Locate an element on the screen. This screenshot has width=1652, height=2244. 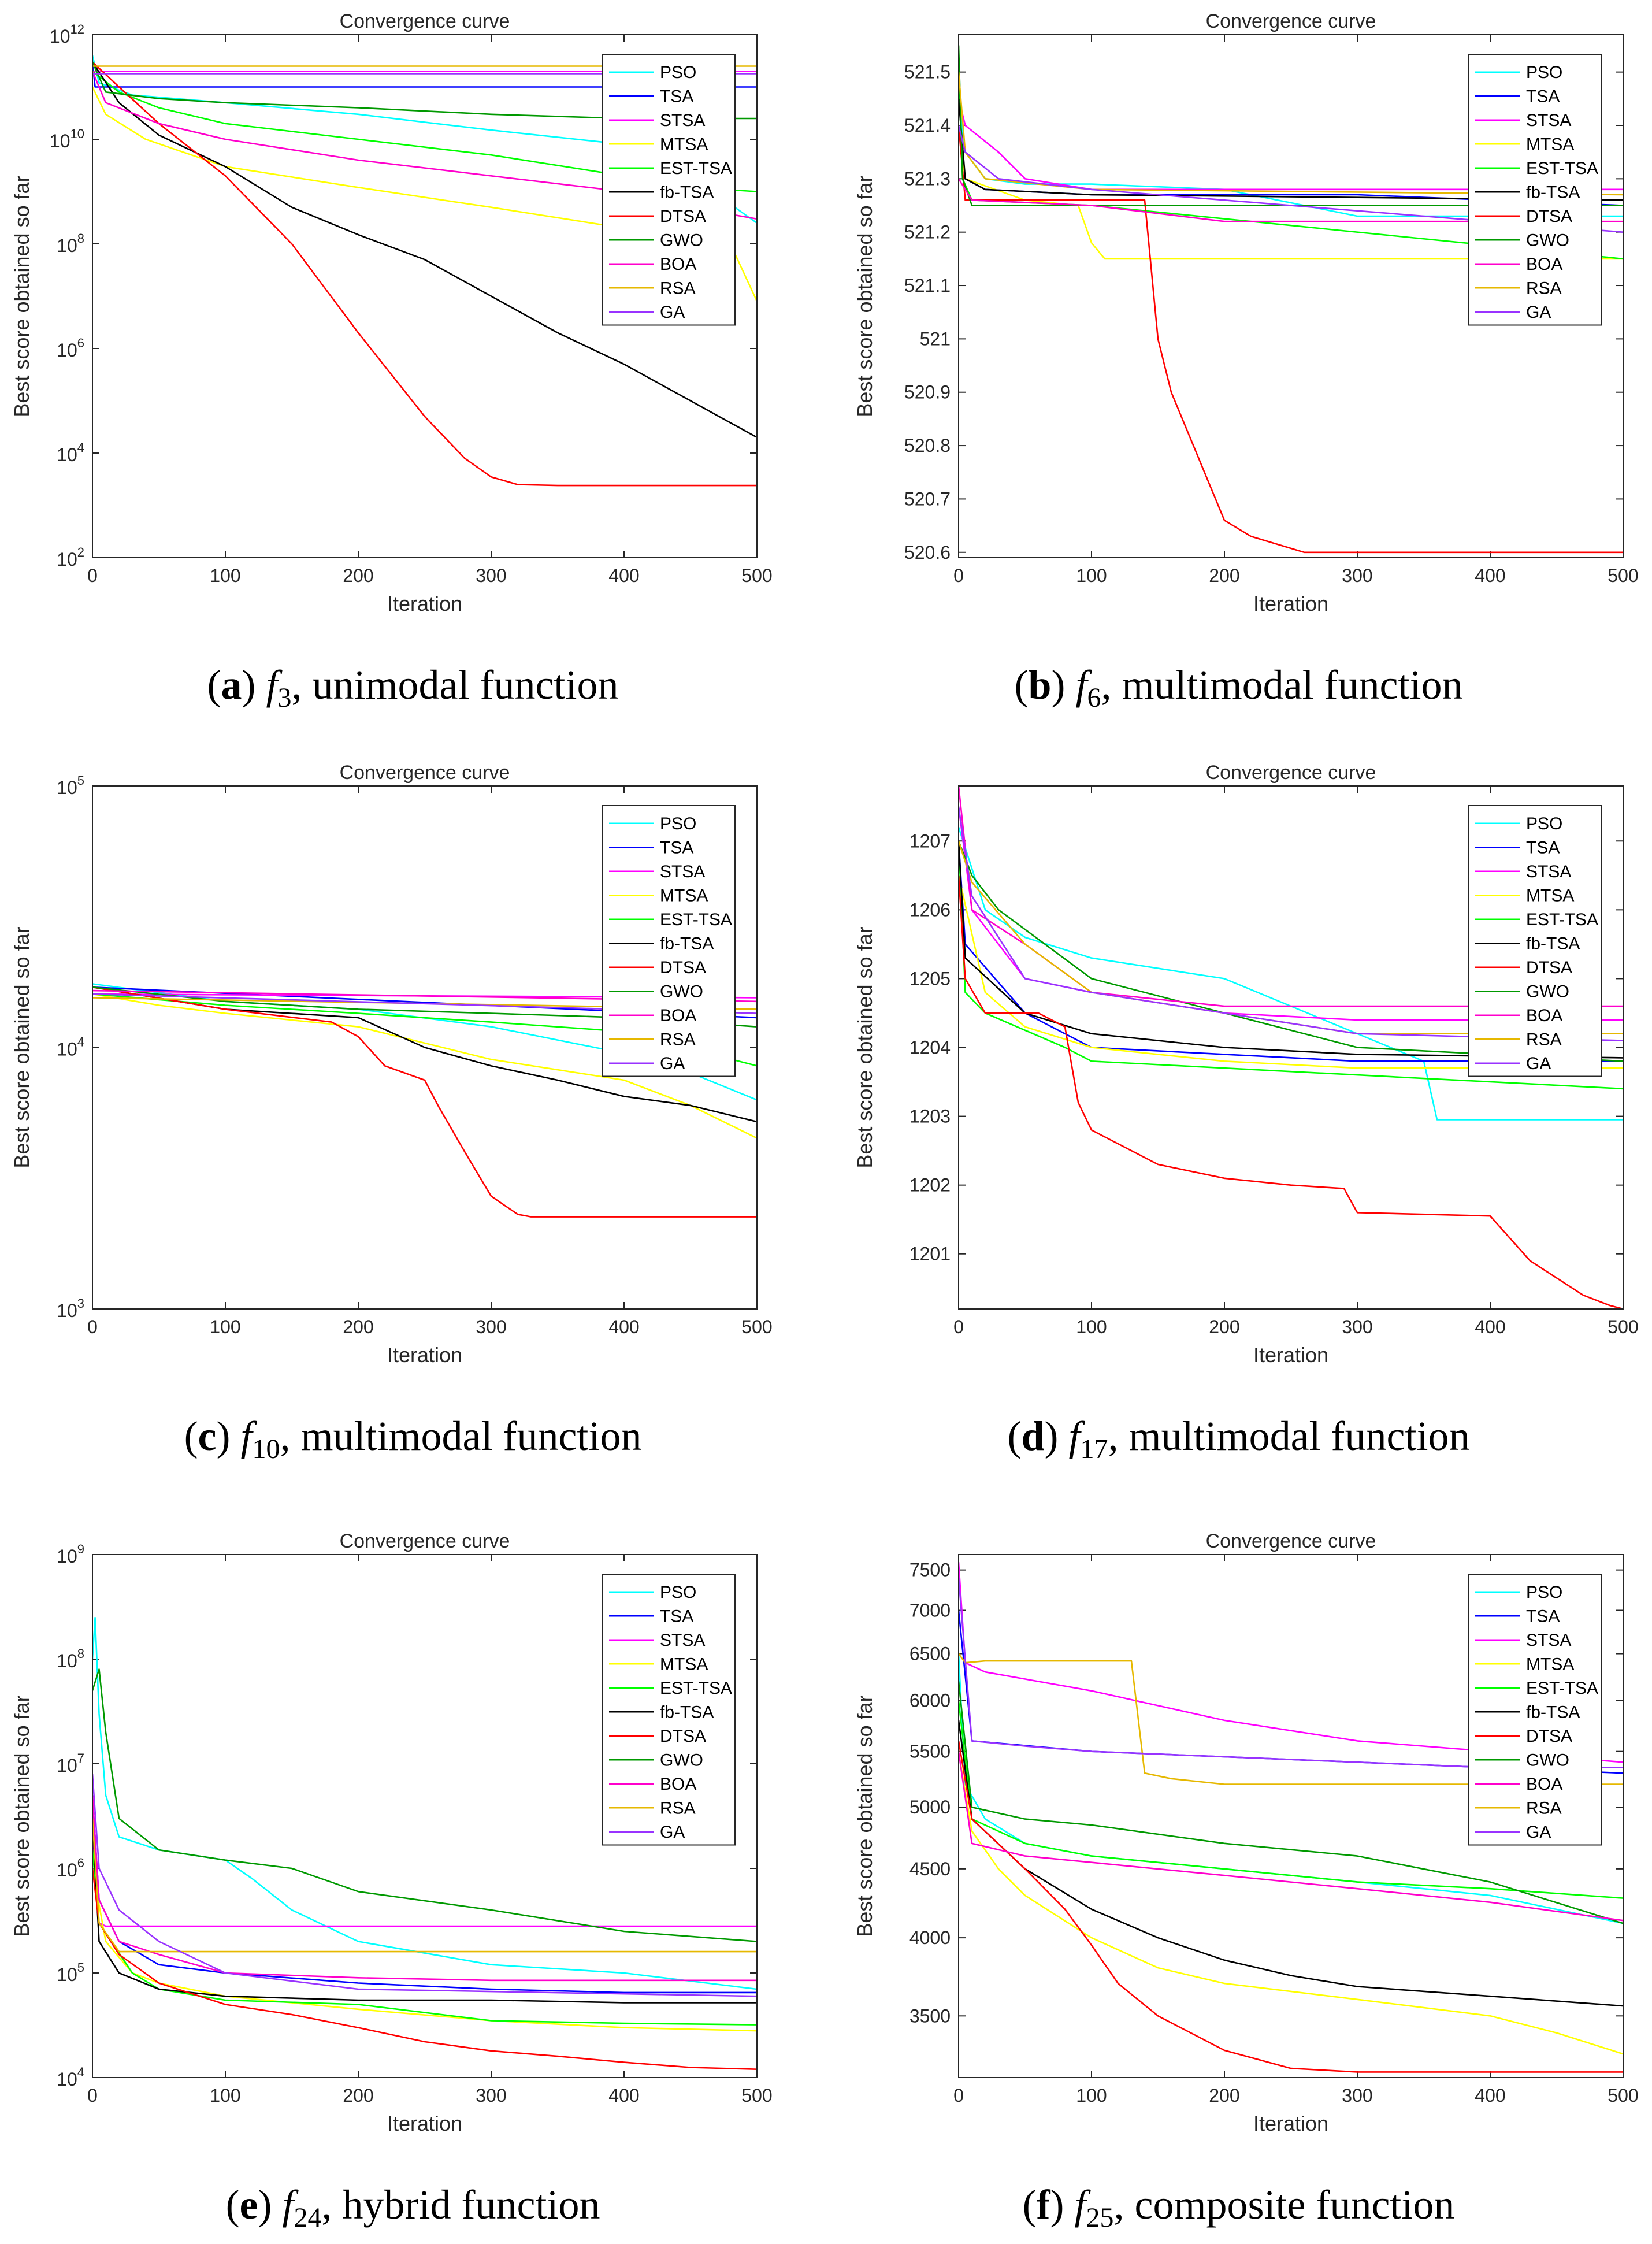
y-tick-label: 10³ is located at coordinates (70, 1308).